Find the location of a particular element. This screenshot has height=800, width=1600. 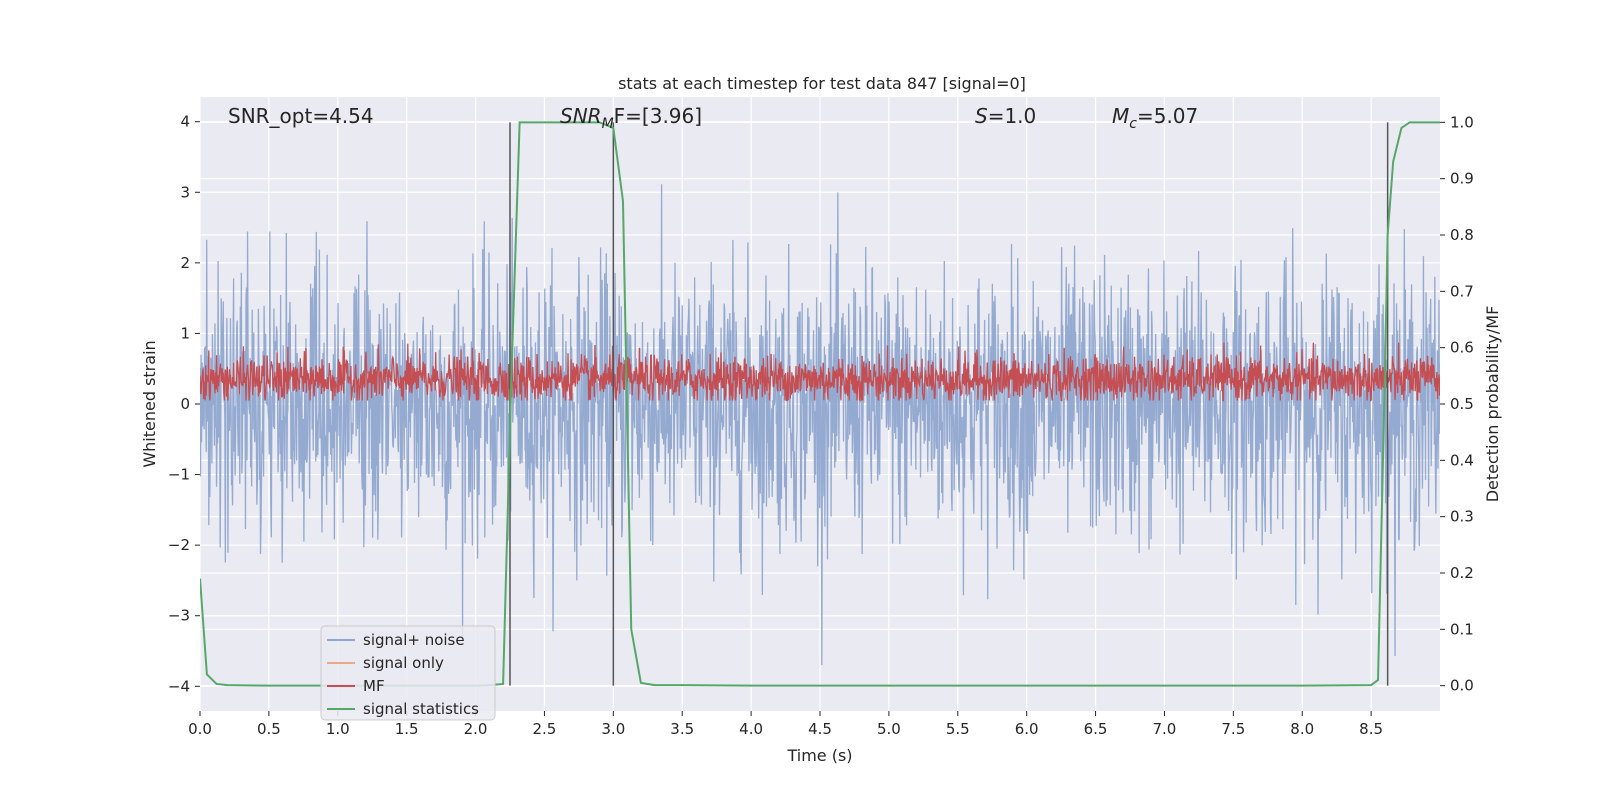

y2-tick-label-6: 0.6 is located at coordinates (1462, 348).